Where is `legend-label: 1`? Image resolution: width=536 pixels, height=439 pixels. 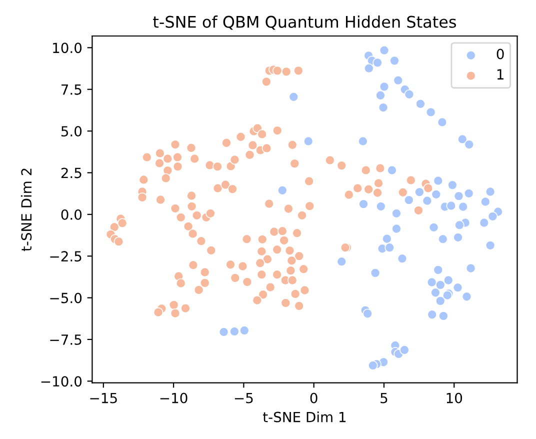 legend-label: 1 is located at coordinates (500, 74).